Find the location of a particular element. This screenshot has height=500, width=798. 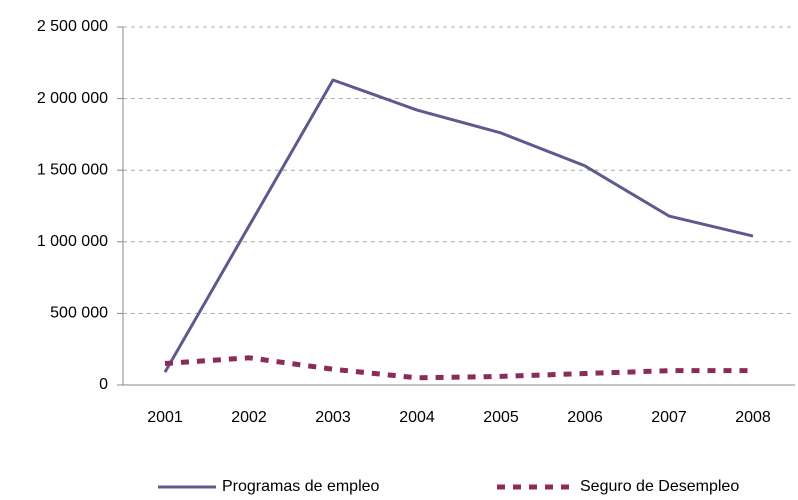

y-tick-label: 2 000 000 is located at coordinates (72, 98).